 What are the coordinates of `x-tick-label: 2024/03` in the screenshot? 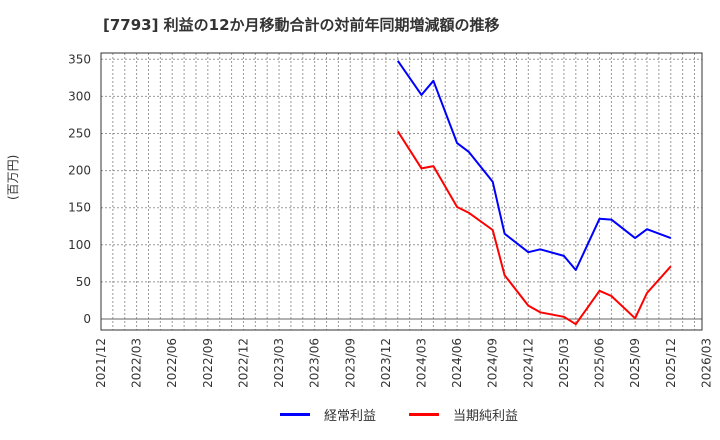 It's located at (421, 363).